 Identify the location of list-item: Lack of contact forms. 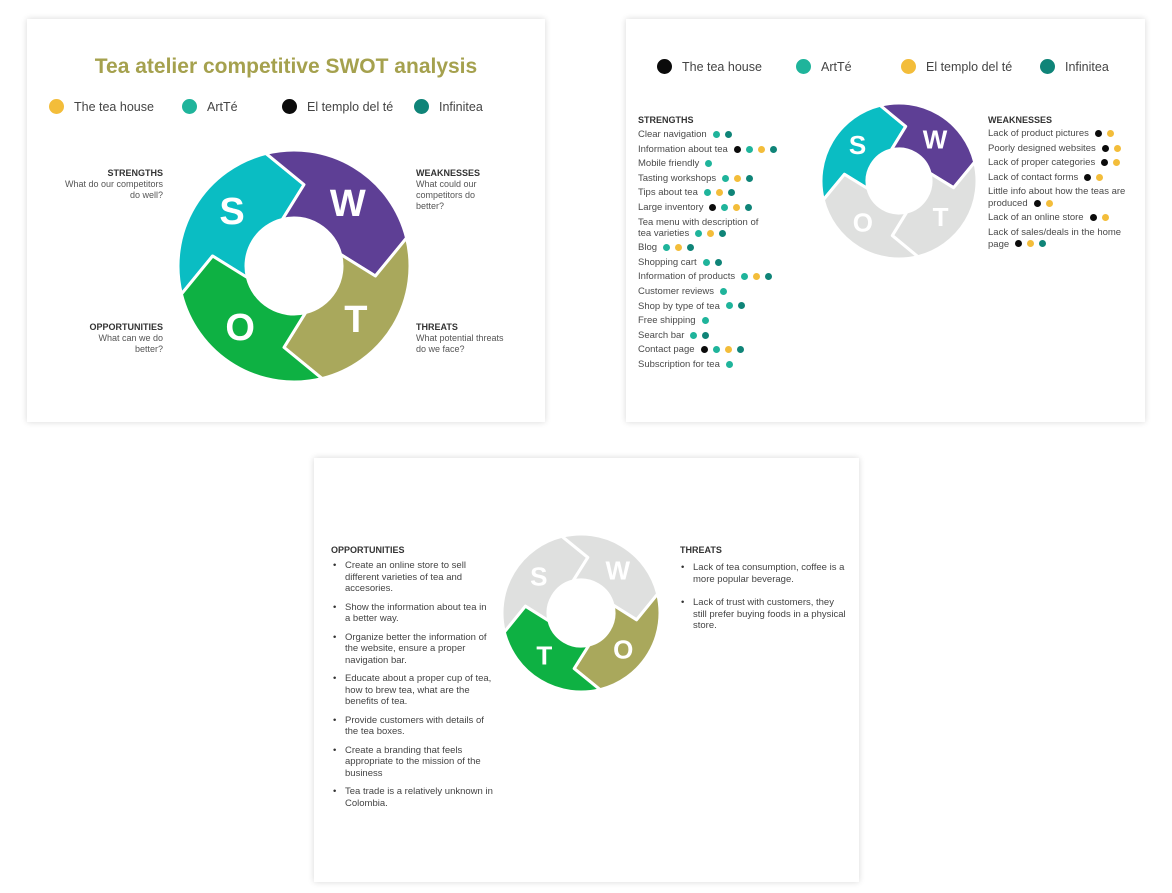
(1048, 178).